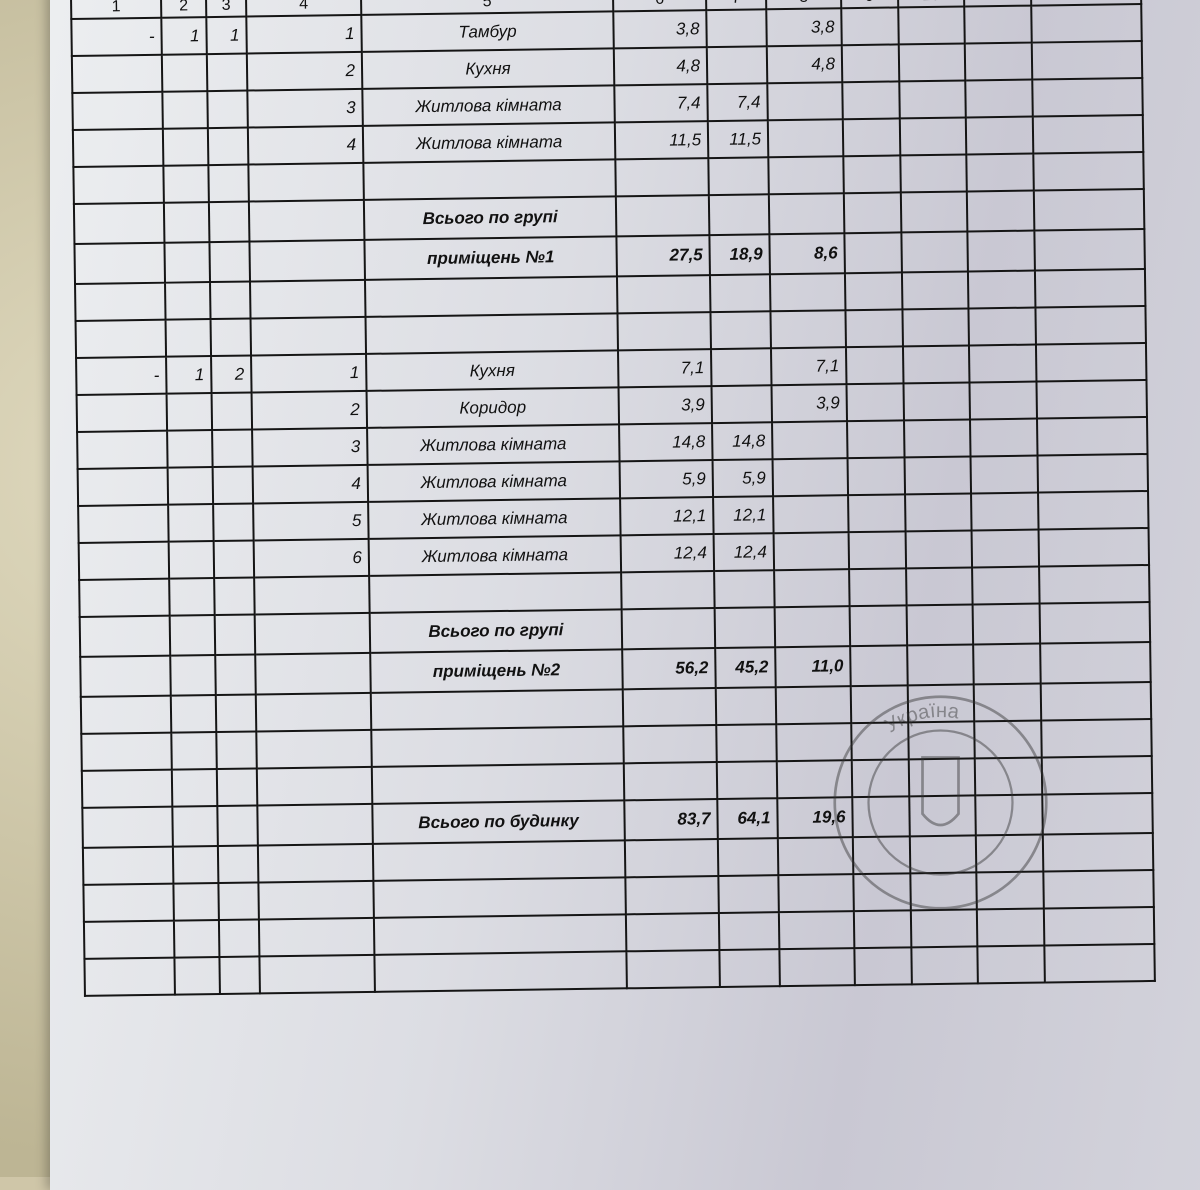 This screenshot has height=1190, width=1200. What do you see at coordinates (669, 668) in the screenshot?
I see `table-cell: 56,2` at bounding box center [669, 668].